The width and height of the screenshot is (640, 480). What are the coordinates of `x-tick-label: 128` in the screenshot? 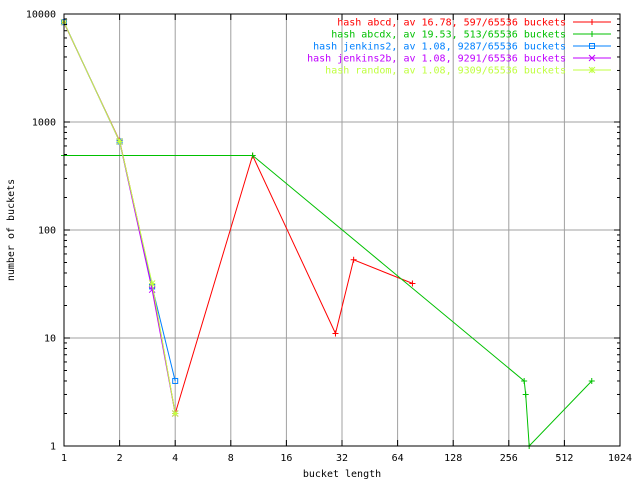 It's located at (453, 458).